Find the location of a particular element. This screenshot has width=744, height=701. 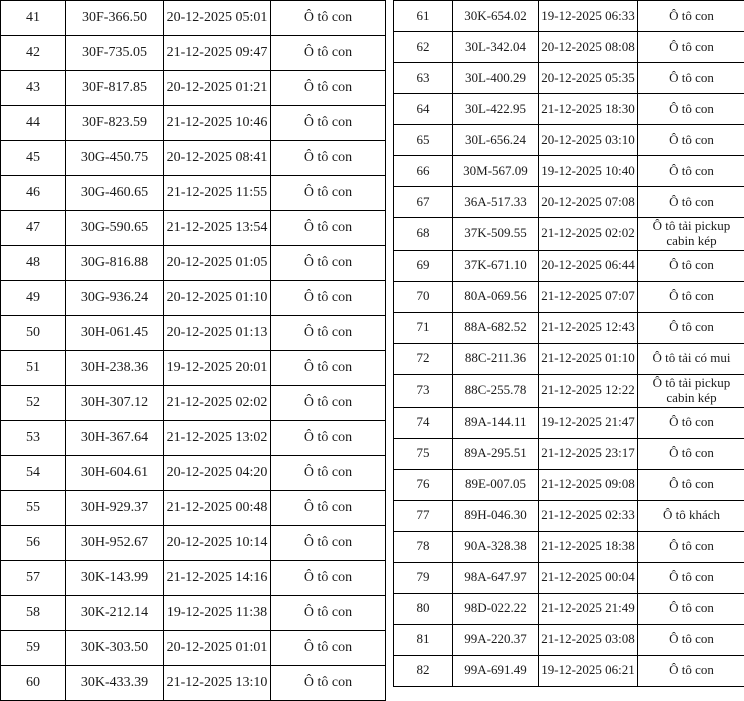

license-plate-cell: 37K-509.55 is located at coordinates (496, 234).